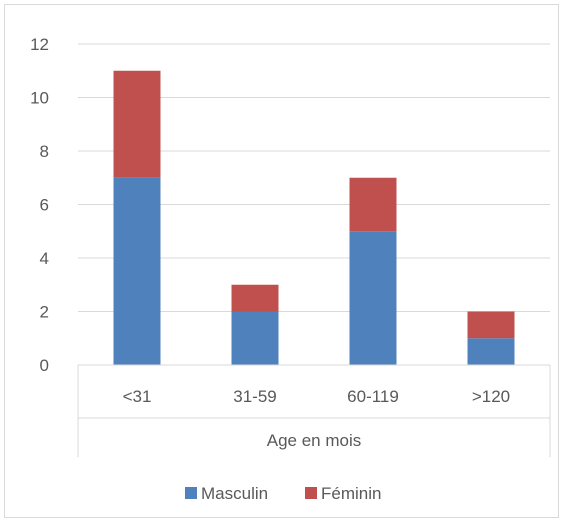  Describe the element at coordinates (44, 205) in the screenshot. I see `y-tick-label: 6` at that location.